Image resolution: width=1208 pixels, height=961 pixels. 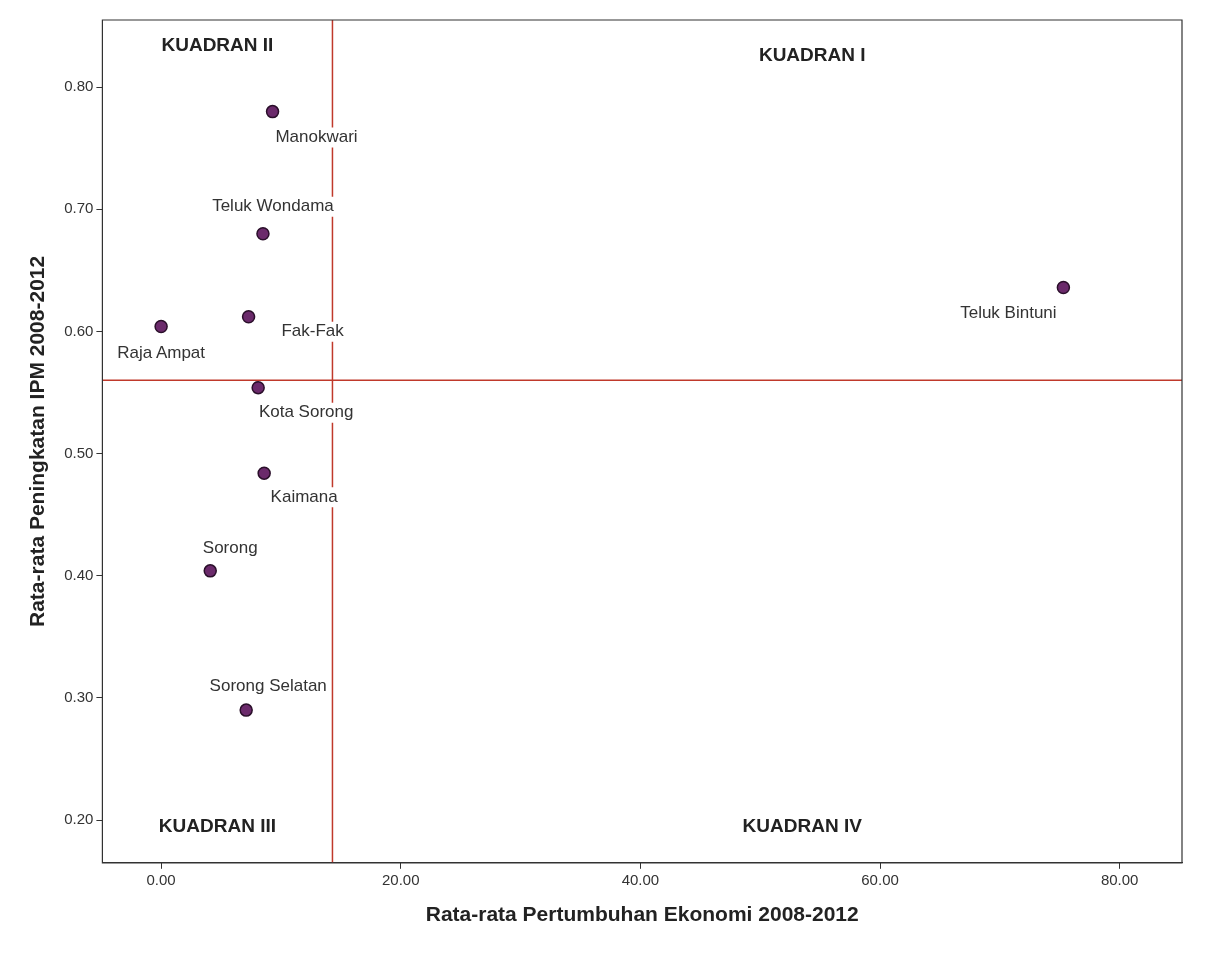 I want to click on data-label: Kaimana, so click(x=304, y=496).